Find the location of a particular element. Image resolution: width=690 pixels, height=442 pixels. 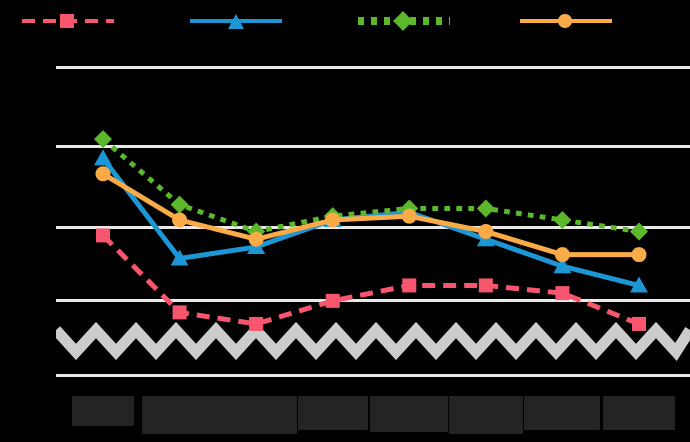

x-axis-tick-label-7: label-7 is located at coordinates (562, 413).